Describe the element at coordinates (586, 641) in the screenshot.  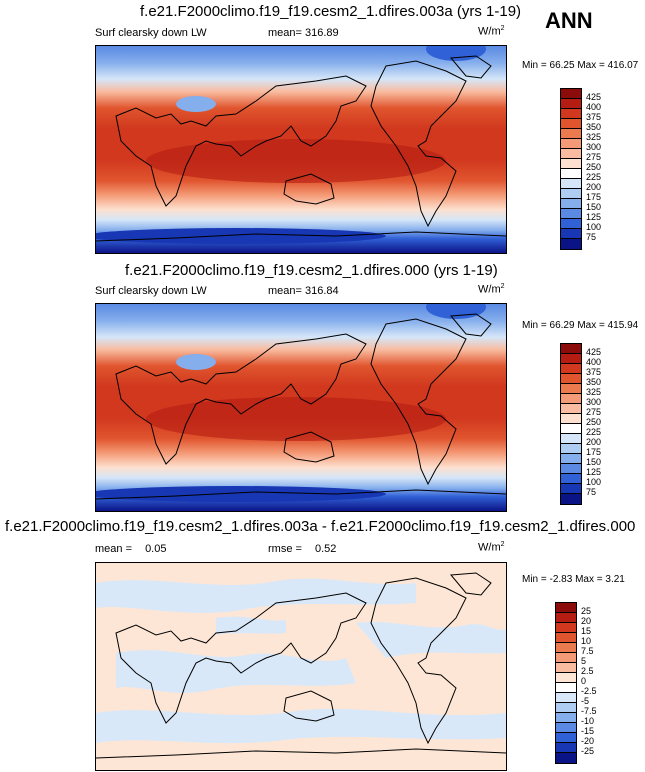
I see `colorbar-tick-label: 10` at that location.